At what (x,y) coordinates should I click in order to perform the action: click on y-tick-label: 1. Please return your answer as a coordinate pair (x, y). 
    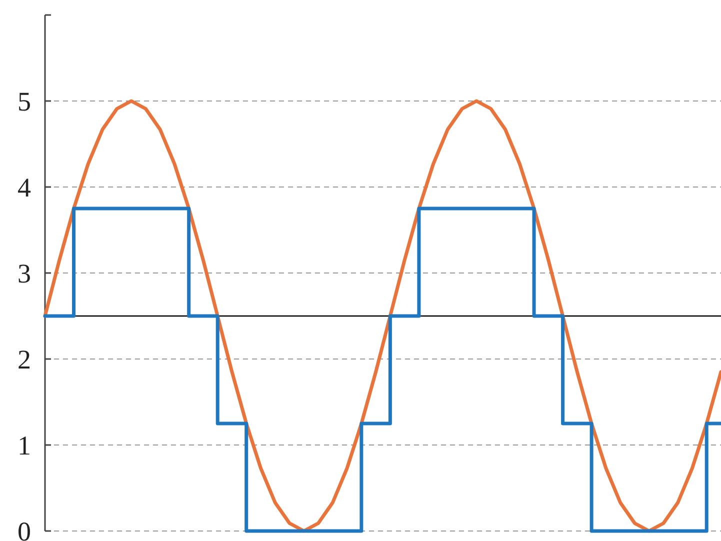
    Looking at the image, I should click on (24, 445).